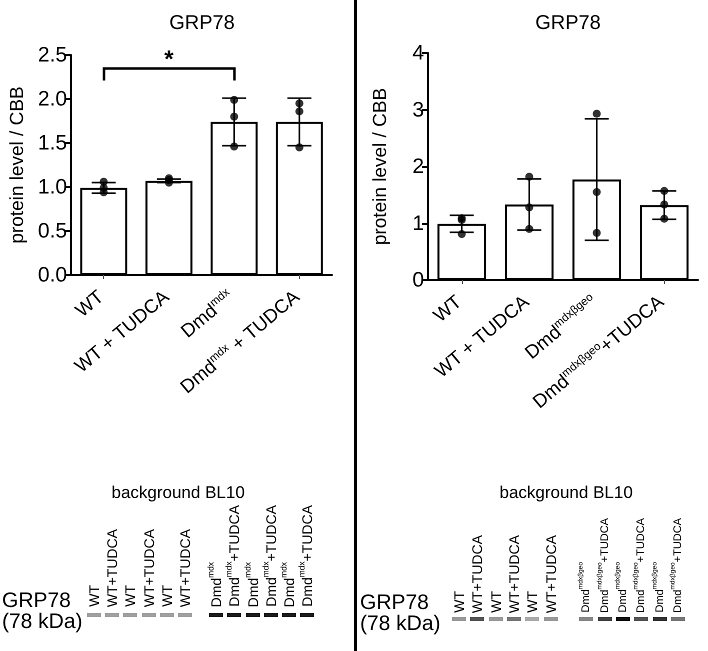  I want to click on y-tick-label: 0.0, so click(53, 275).